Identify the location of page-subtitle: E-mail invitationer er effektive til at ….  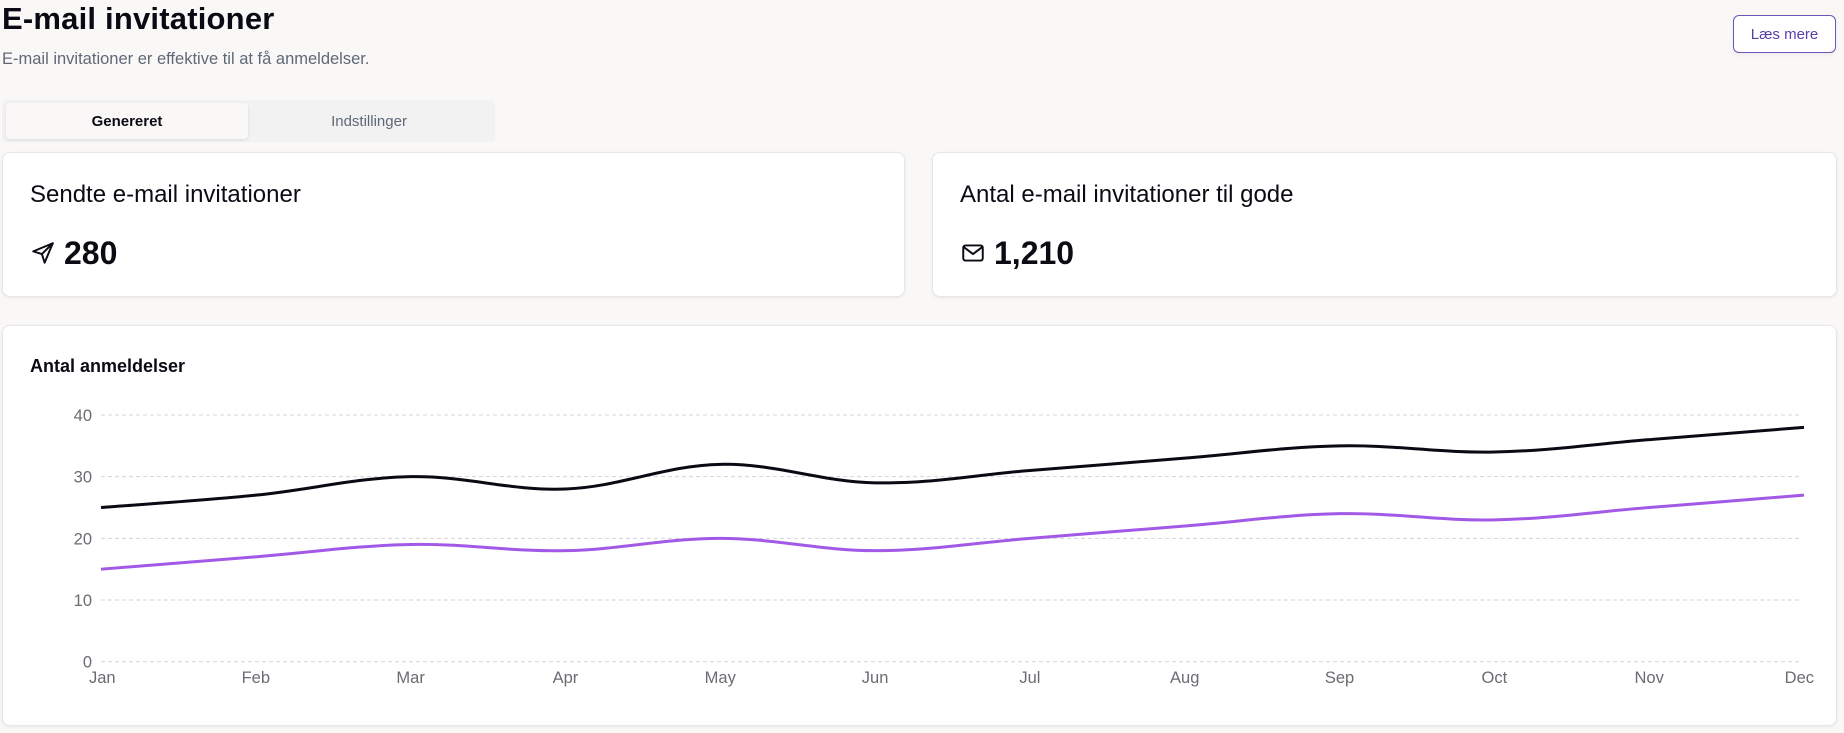
(186, 59).